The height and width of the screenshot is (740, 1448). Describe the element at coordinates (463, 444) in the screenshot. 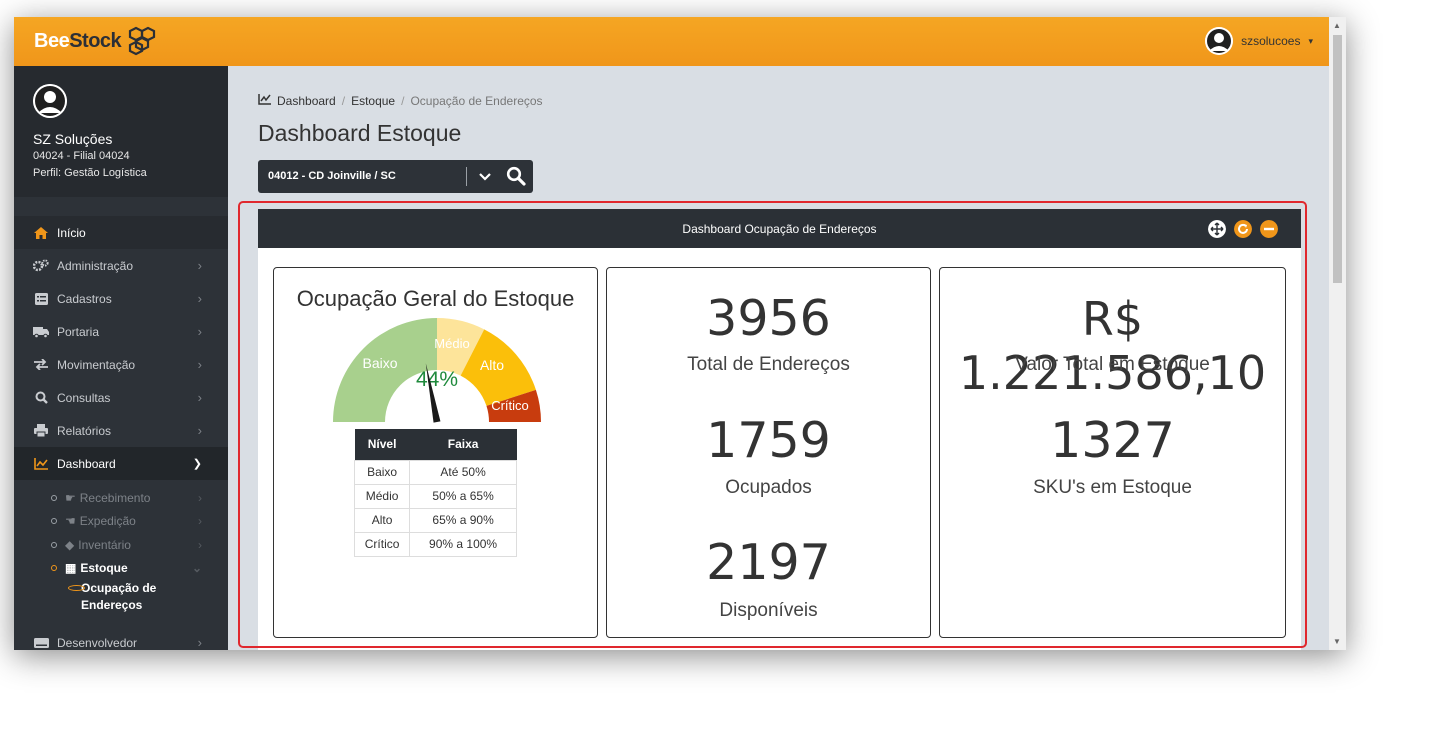

I see `table-header-faixa: Faixa` at that location.